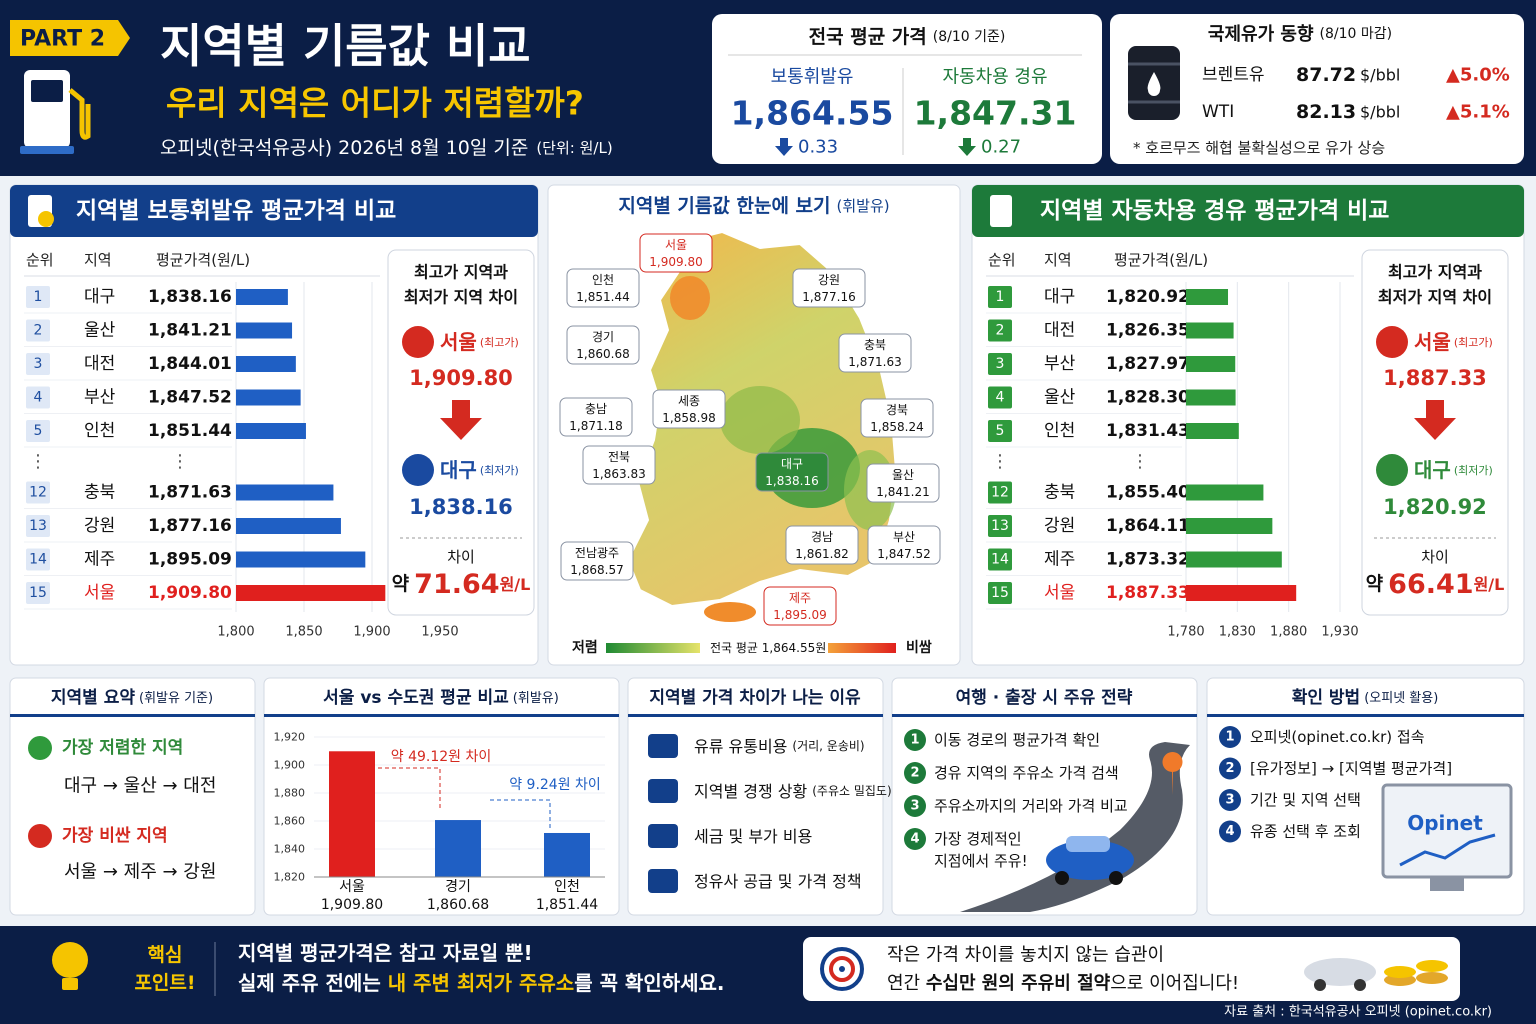 This screenshot has width=1536, height=1024. I want to click on source-line: 오피넷(한국석유공사) 2026년 8월 10일 기준 (단위: 원/L), so click(386, 148).